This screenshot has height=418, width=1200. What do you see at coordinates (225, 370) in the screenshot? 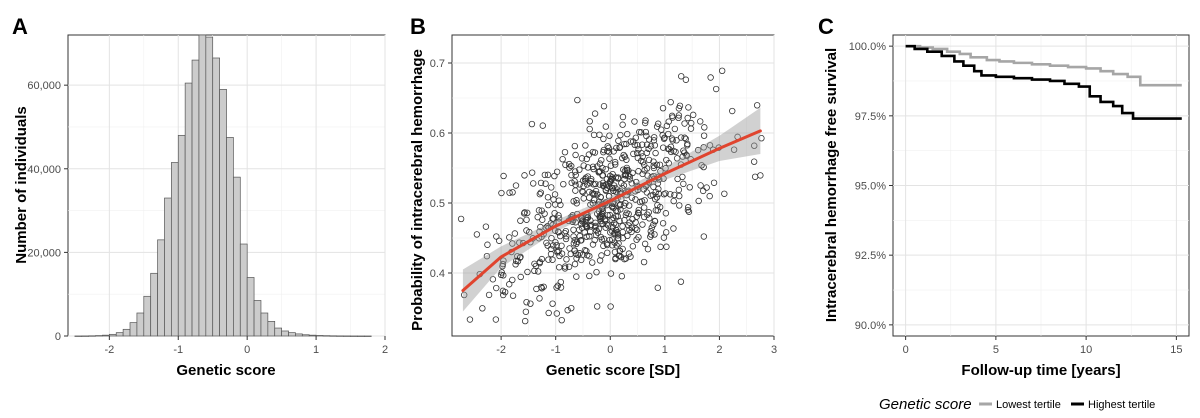
I see `panel-a-x-axis-title: Genetic score` at bounding box center [225, 370].